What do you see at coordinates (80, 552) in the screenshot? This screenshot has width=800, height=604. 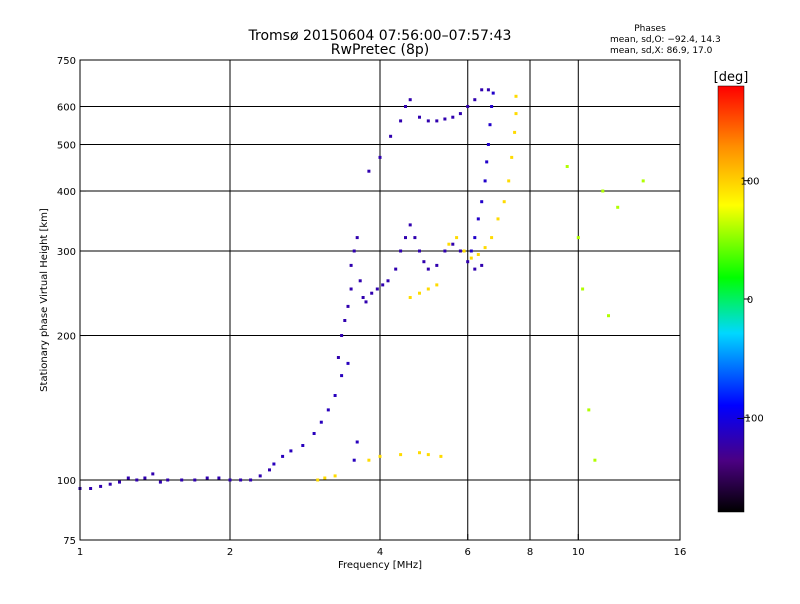 I see `x-tick-label-1: 1` at bounding box center [80, 552].